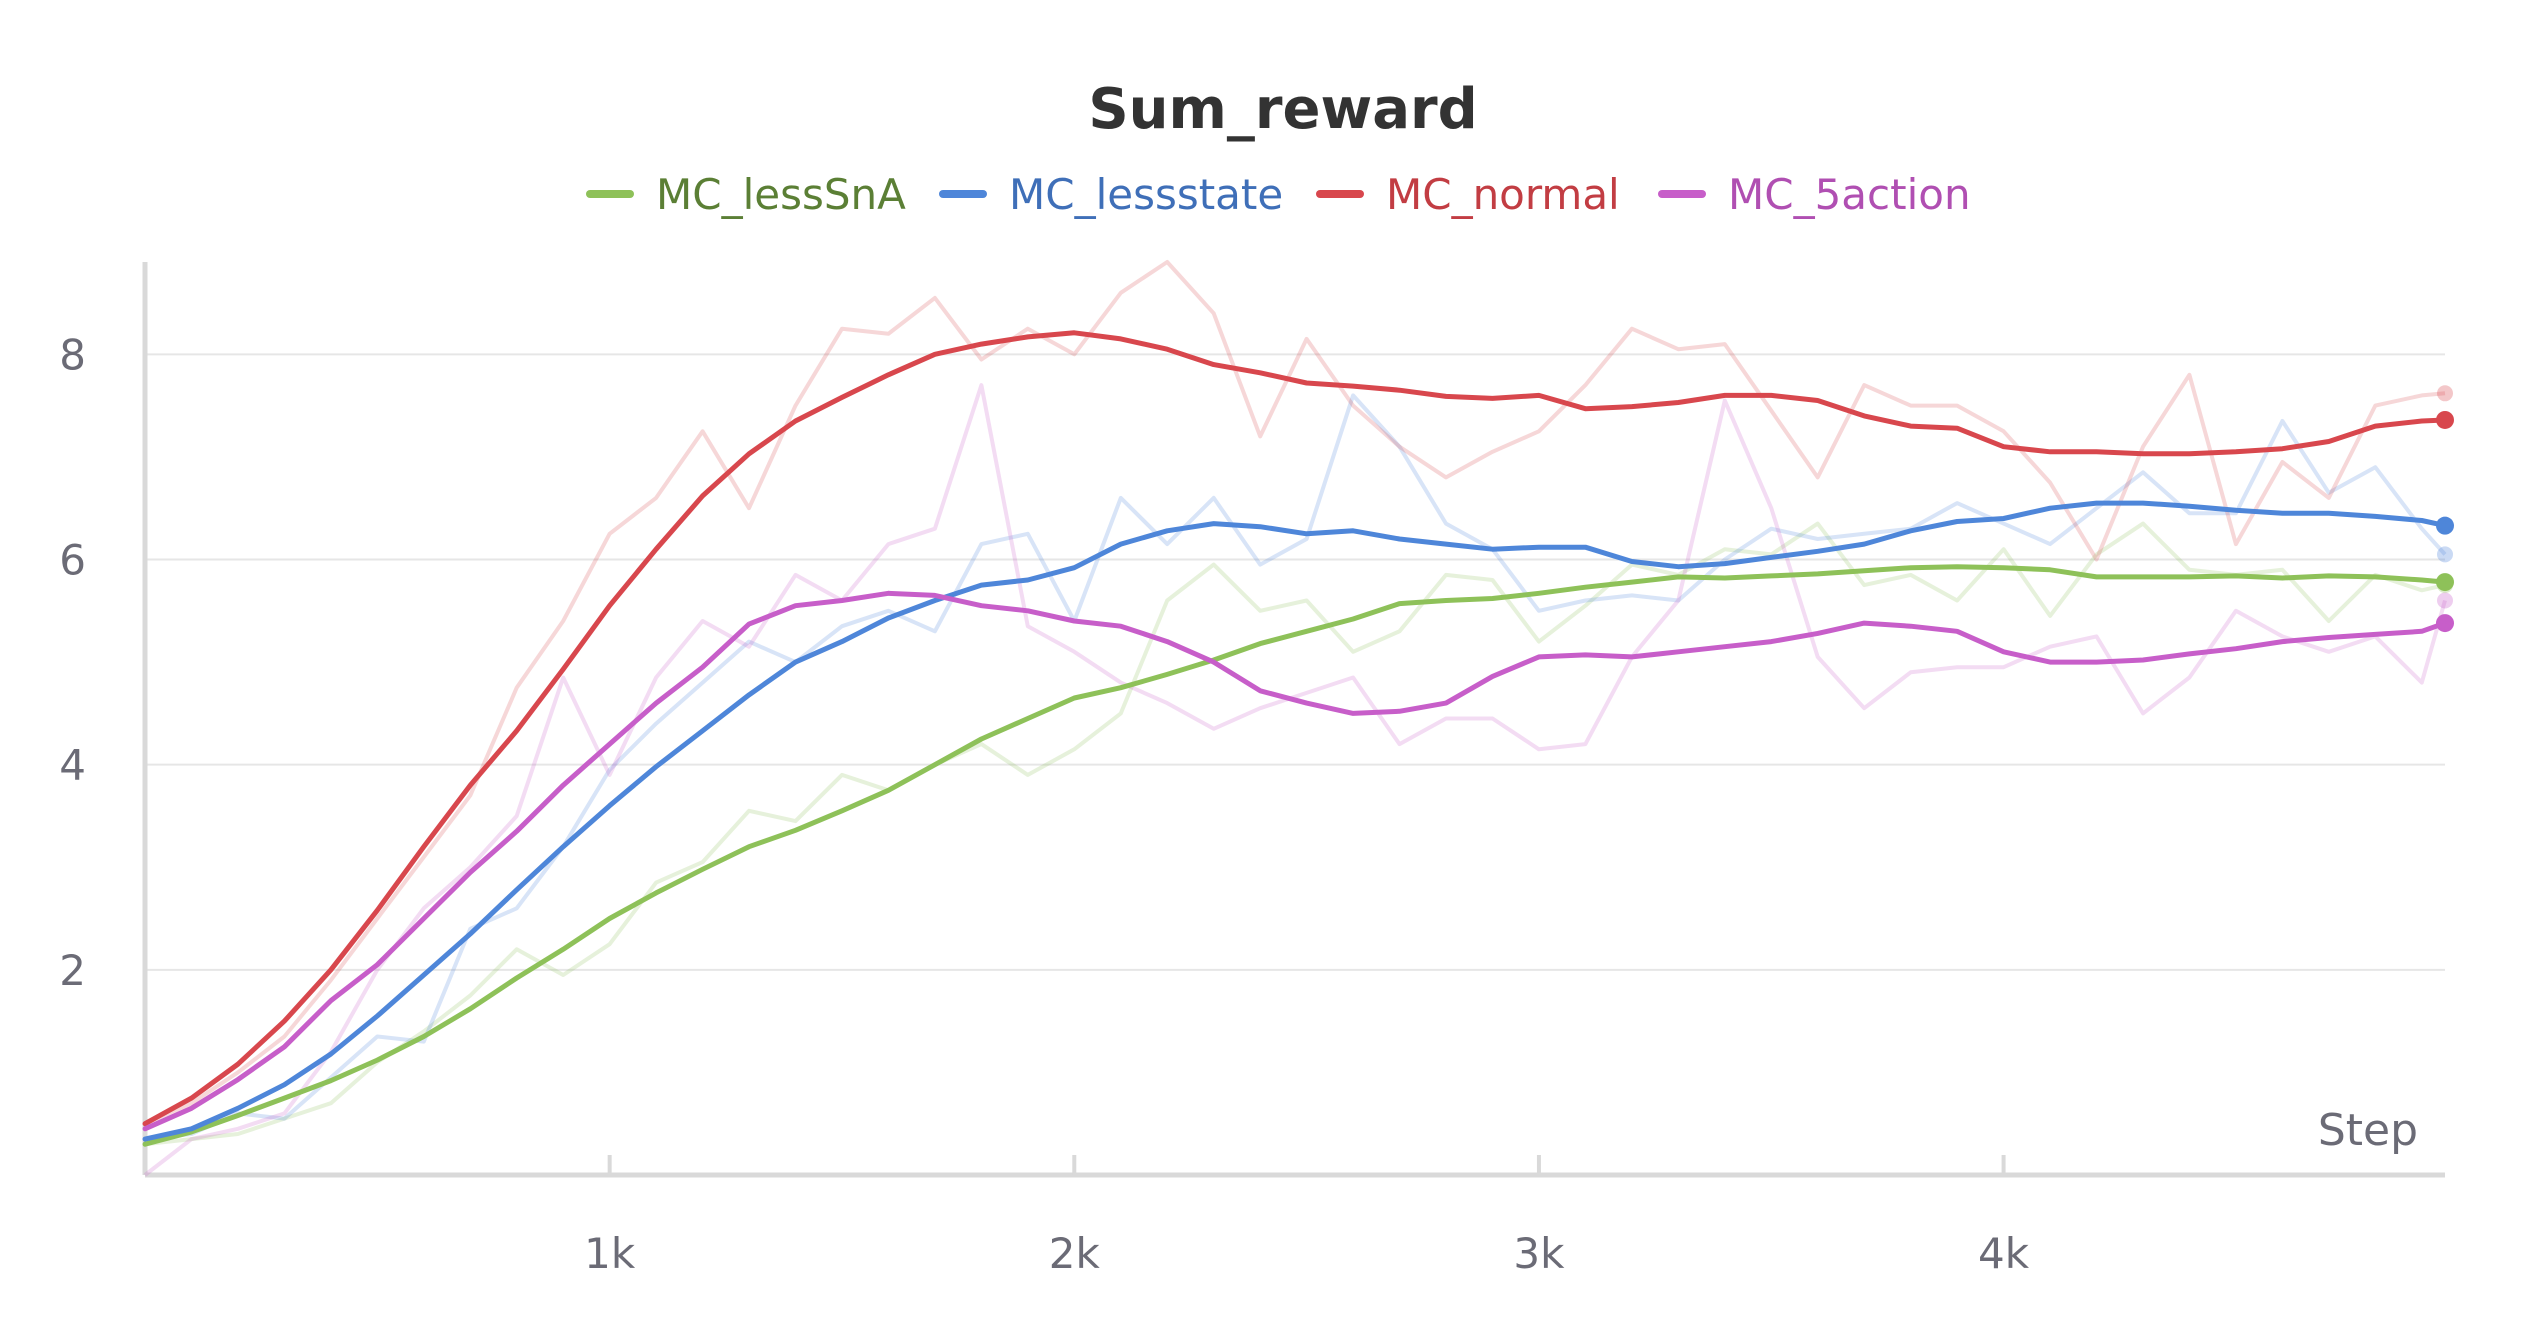 The image size is (2528, 1328). What do you see at coordinates (2445, 509) in the screenshot?
I see `series-end-points` at bounding box center [2445, 509].